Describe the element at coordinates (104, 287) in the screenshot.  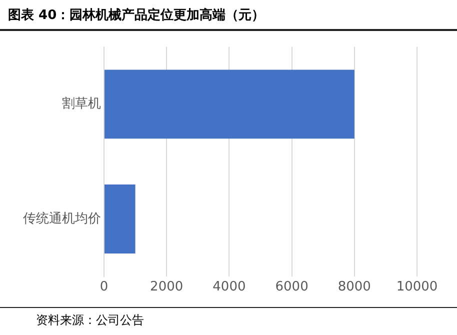
I see `x-tick-label: 0` at that location.